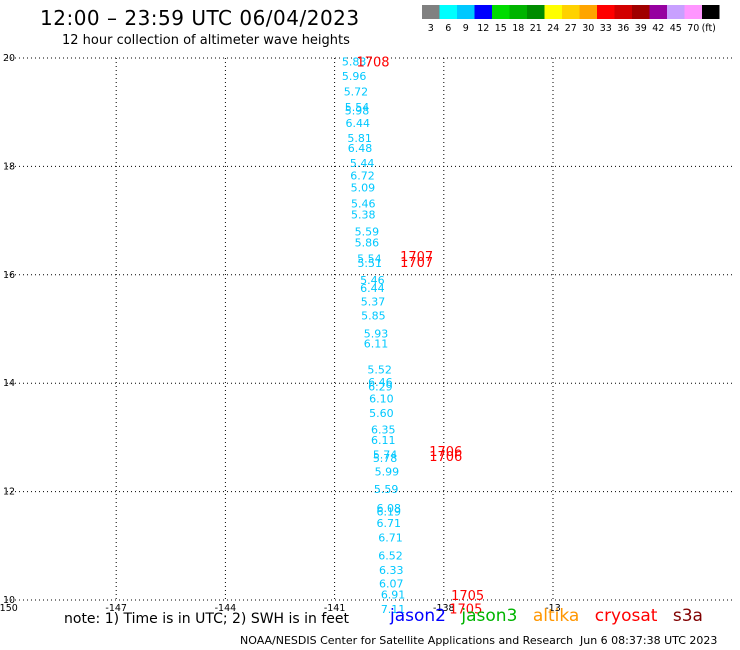 Image resolution: width=740 pixels, height=650 pixels. I want to click on swh-value-label: 5.74, so click(385, 455).